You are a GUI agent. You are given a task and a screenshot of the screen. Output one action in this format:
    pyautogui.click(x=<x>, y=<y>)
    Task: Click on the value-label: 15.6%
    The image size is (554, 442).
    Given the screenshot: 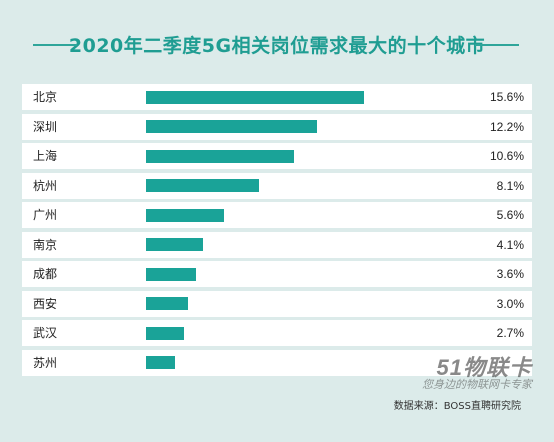 What is the action you would take?
    pyautogui.click(x=506, y=97)
    